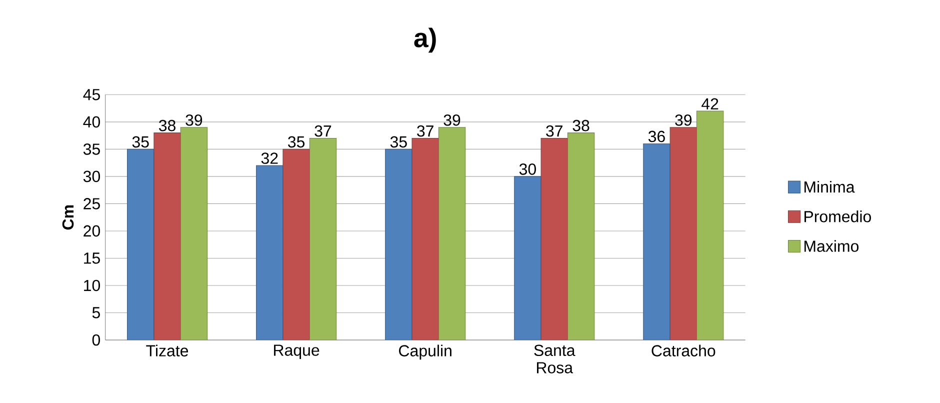  I want to click on x-tick-label: Raque, so click(297, 352).